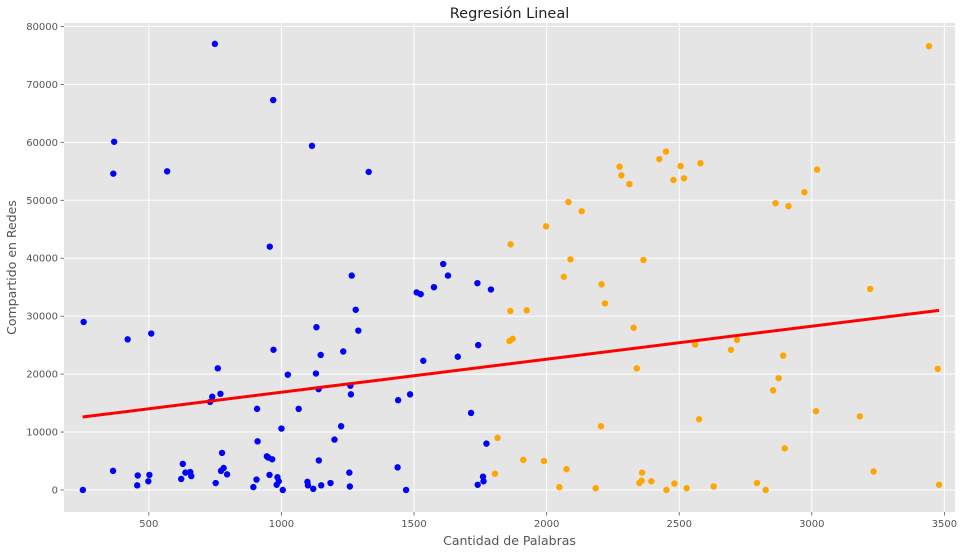 The image size is (966, 555). What do you see at coordinates (42, 433) in the screenshot?
I see `y-tick-label: 10000` at bounding box center [42, 433].